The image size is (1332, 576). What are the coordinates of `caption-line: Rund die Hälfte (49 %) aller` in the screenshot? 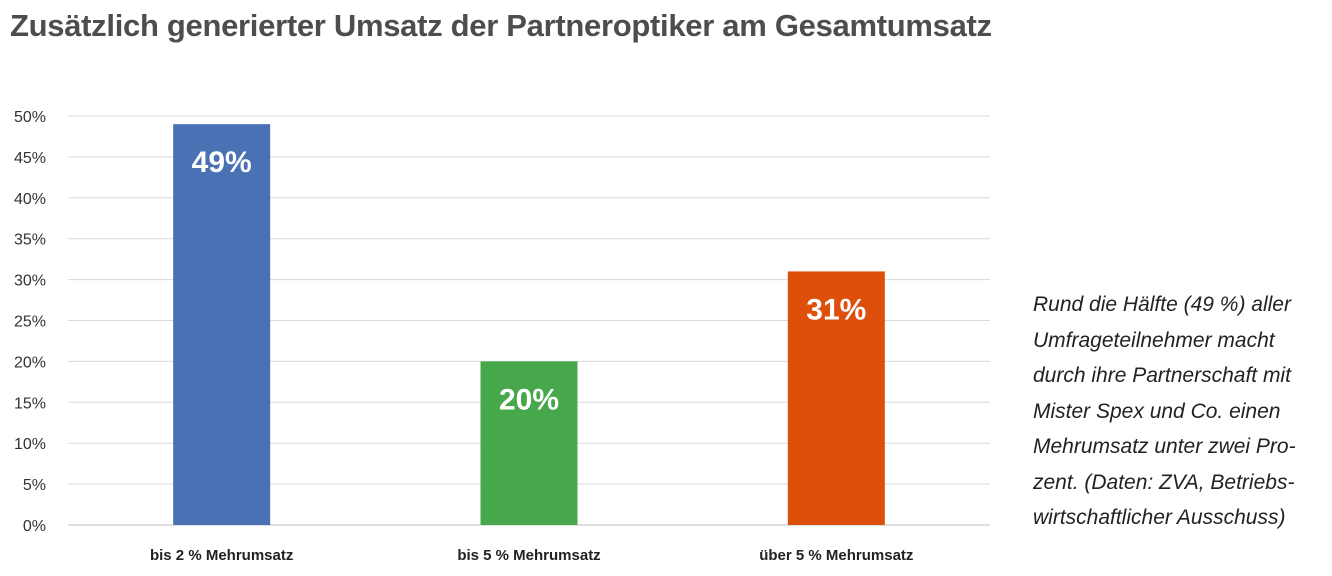 It's located at (1162, 304).